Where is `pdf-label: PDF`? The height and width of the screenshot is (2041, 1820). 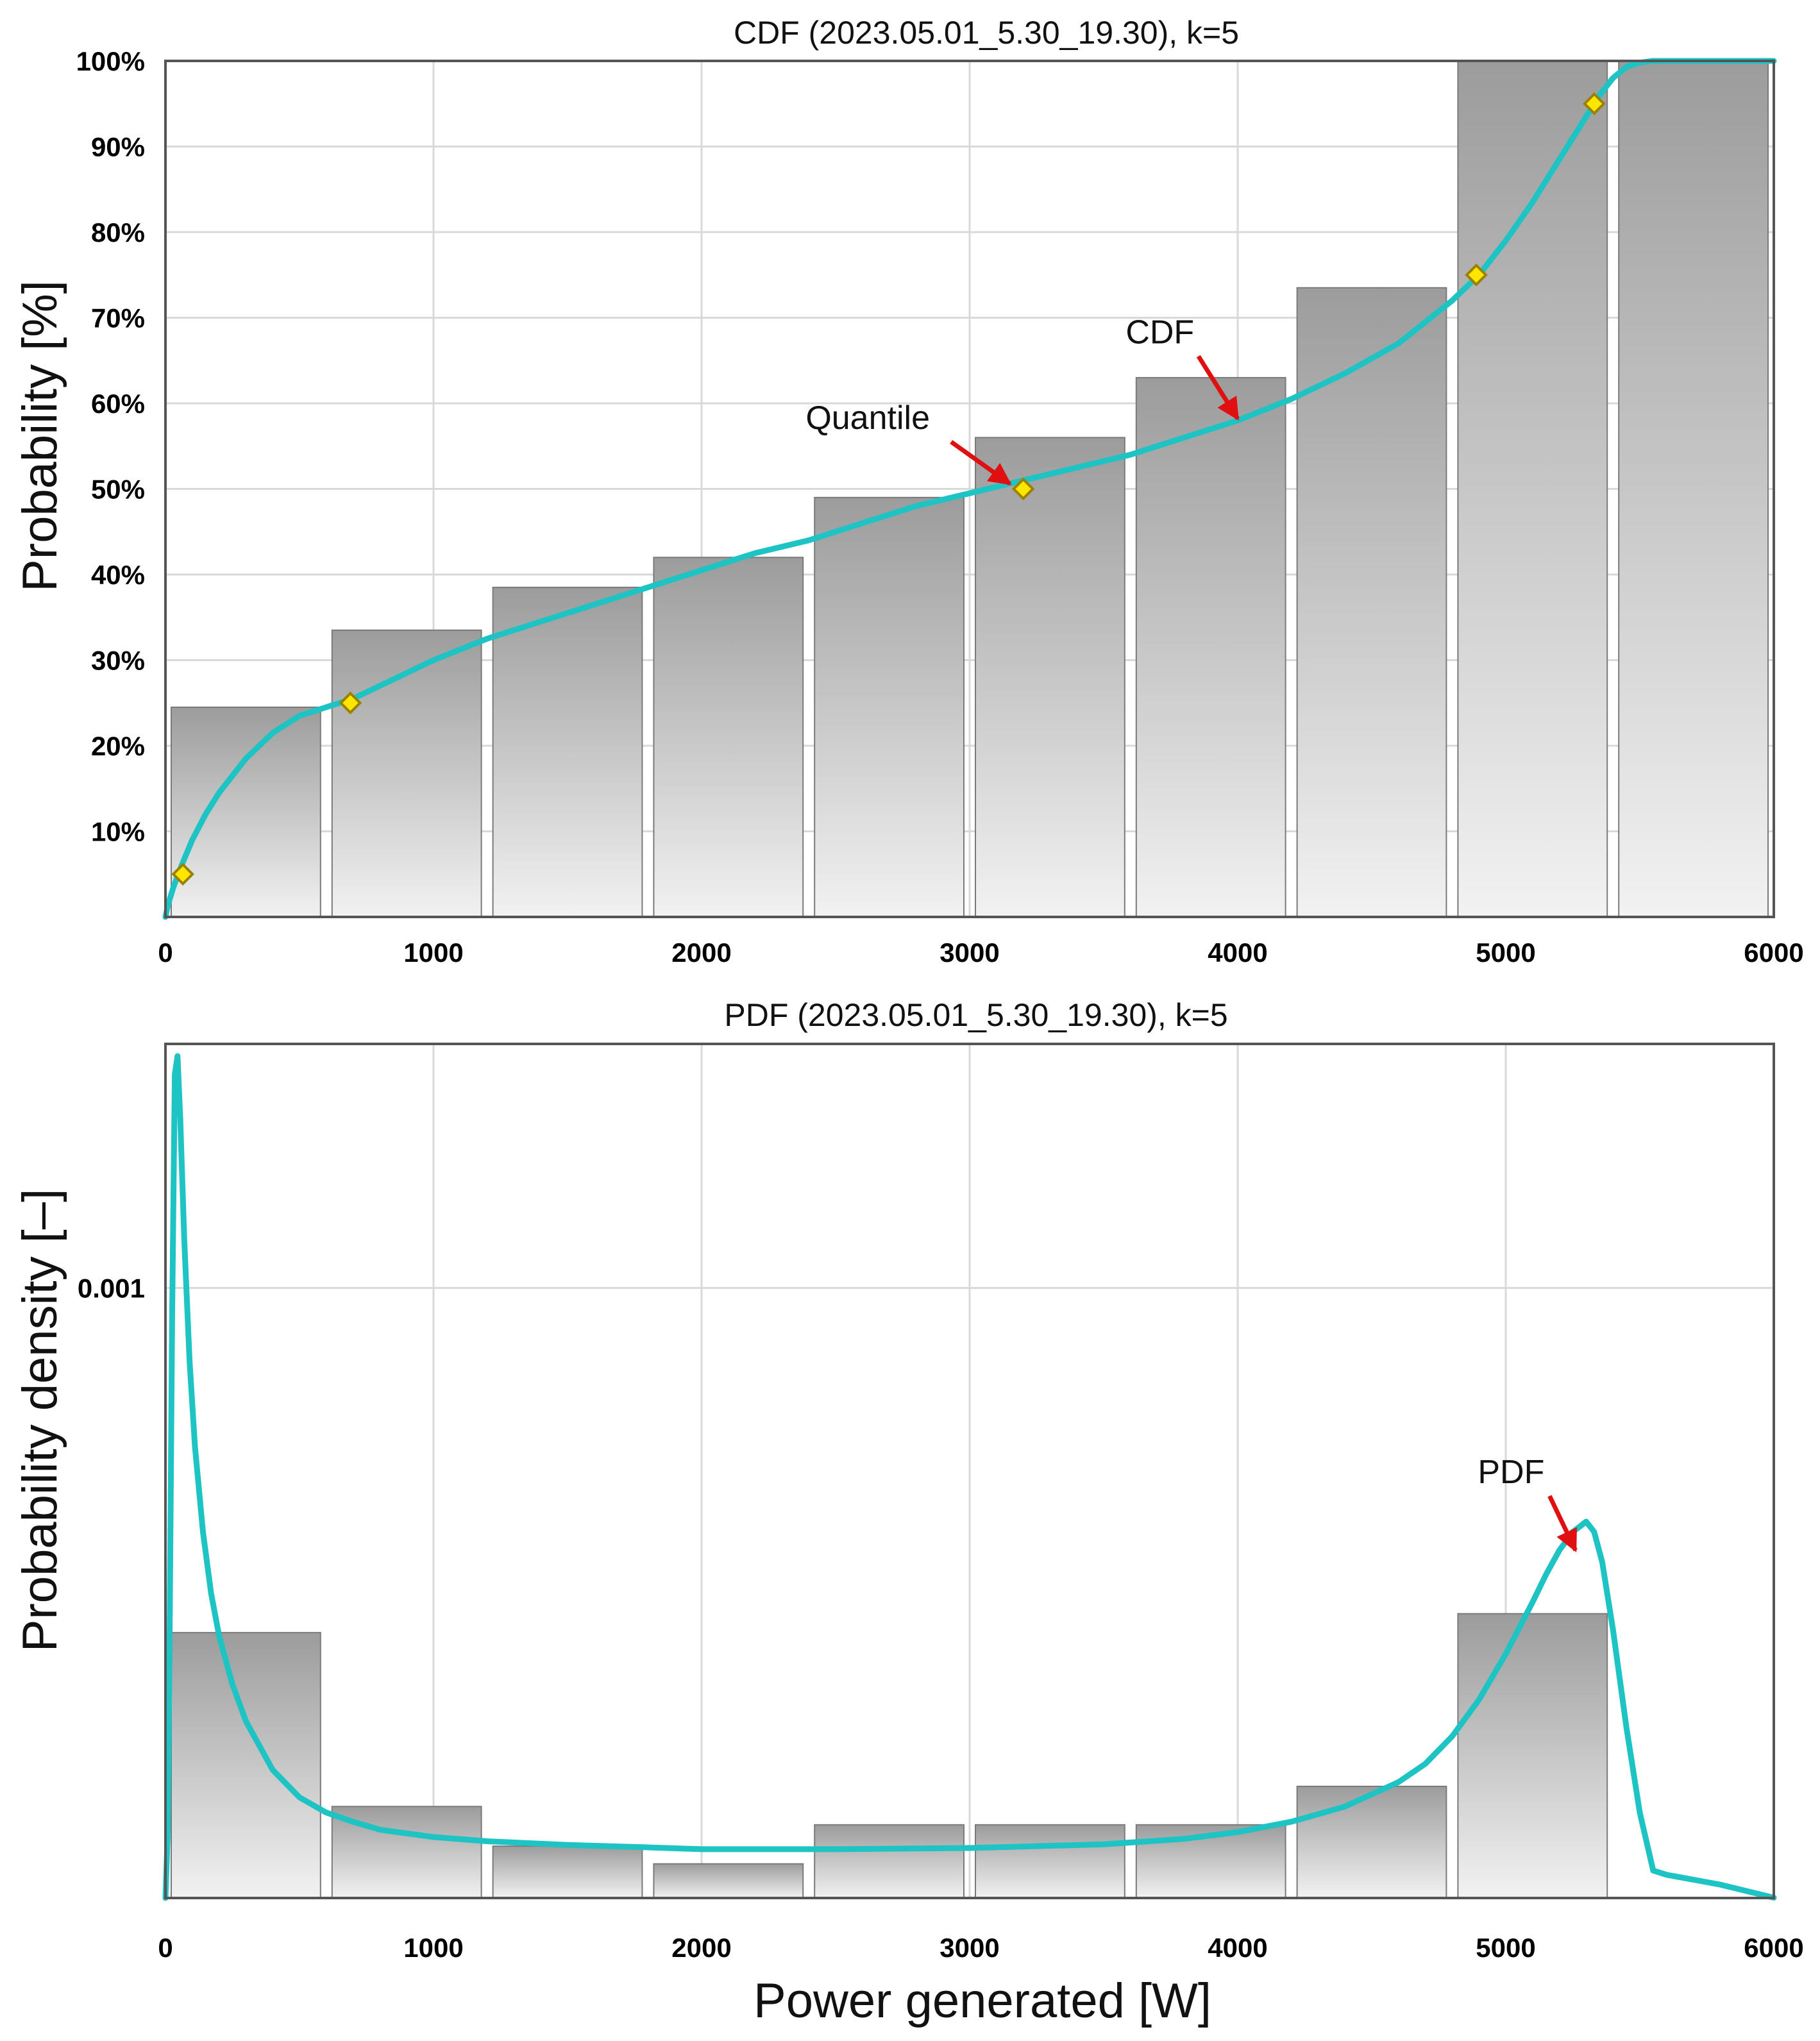
pdf-label: PDF is located at coordinates (1511, 1472).